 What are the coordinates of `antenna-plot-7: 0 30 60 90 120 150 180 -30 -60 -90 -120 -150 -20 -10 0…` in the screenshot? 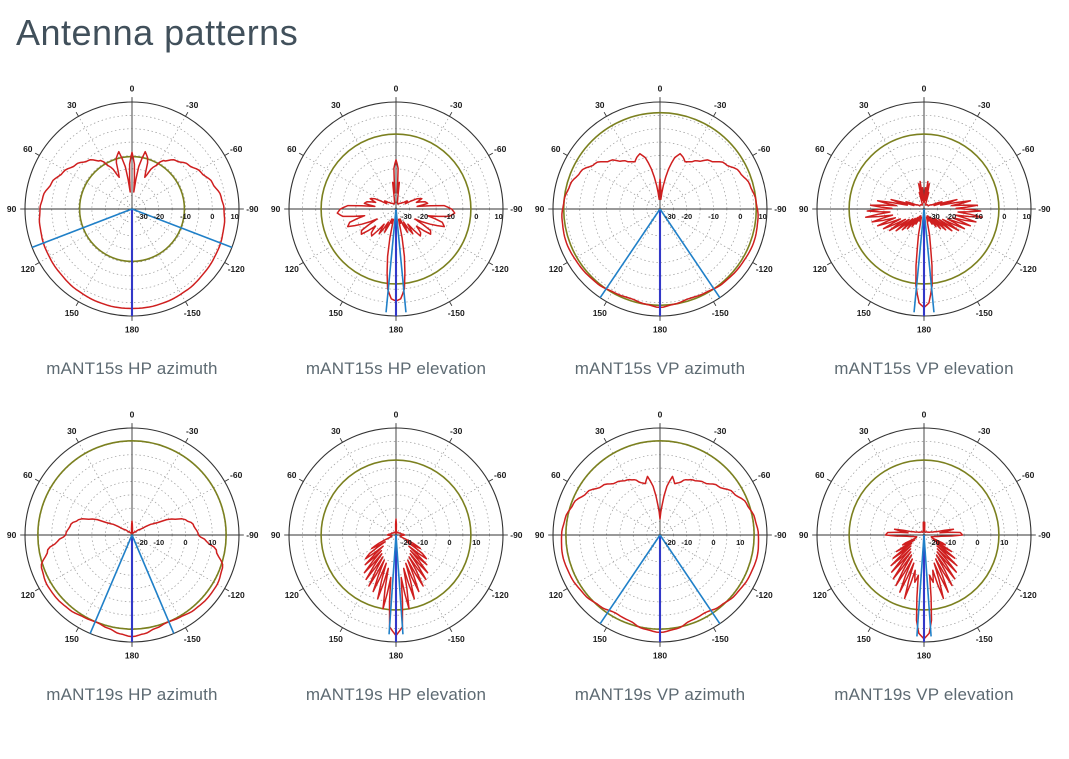 It's located at (660, 556).